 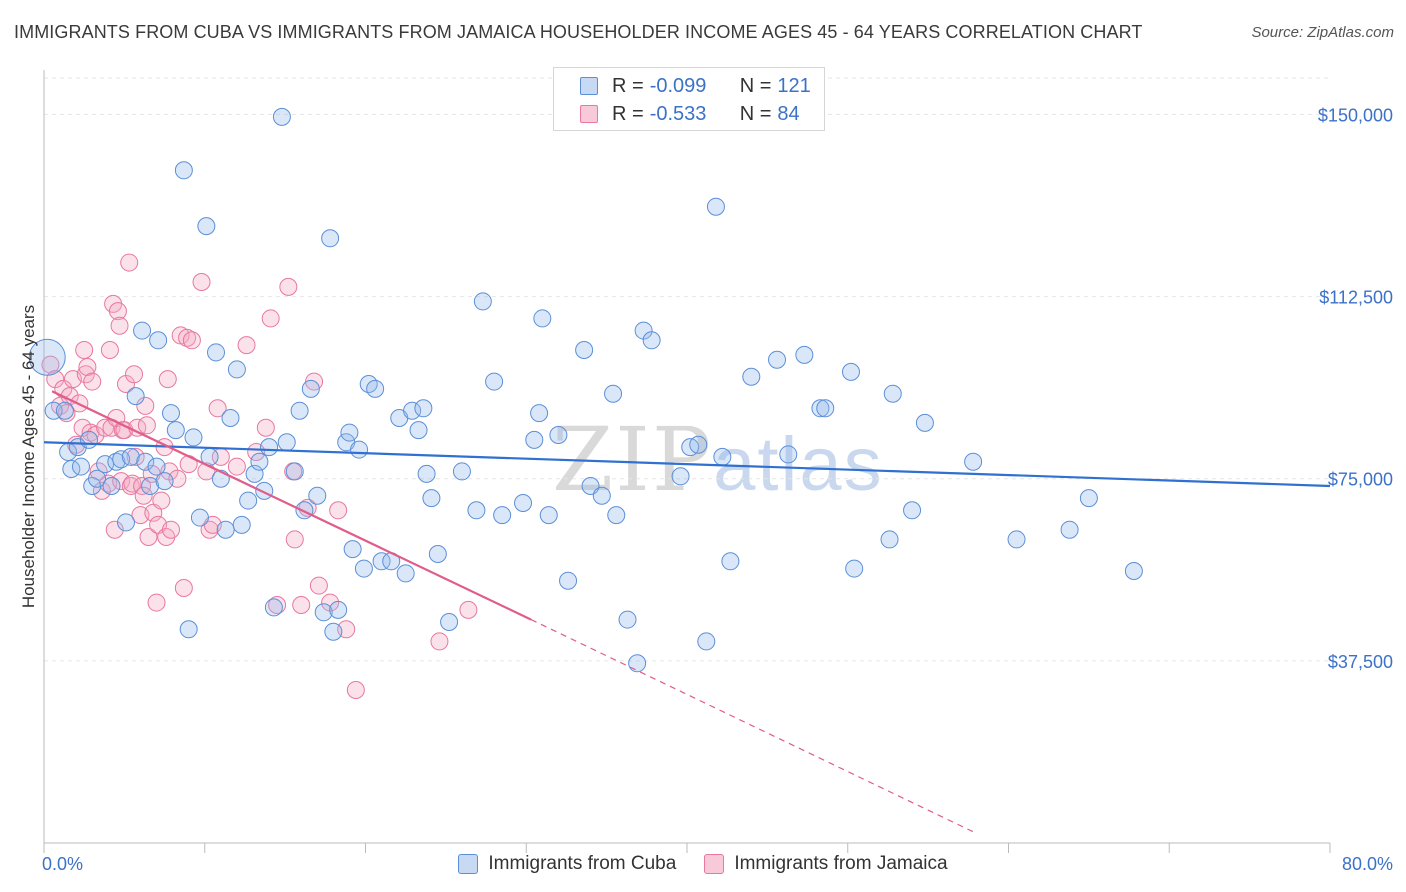 I want to click on jamaica-trend-line, so click(x=291, y=505).